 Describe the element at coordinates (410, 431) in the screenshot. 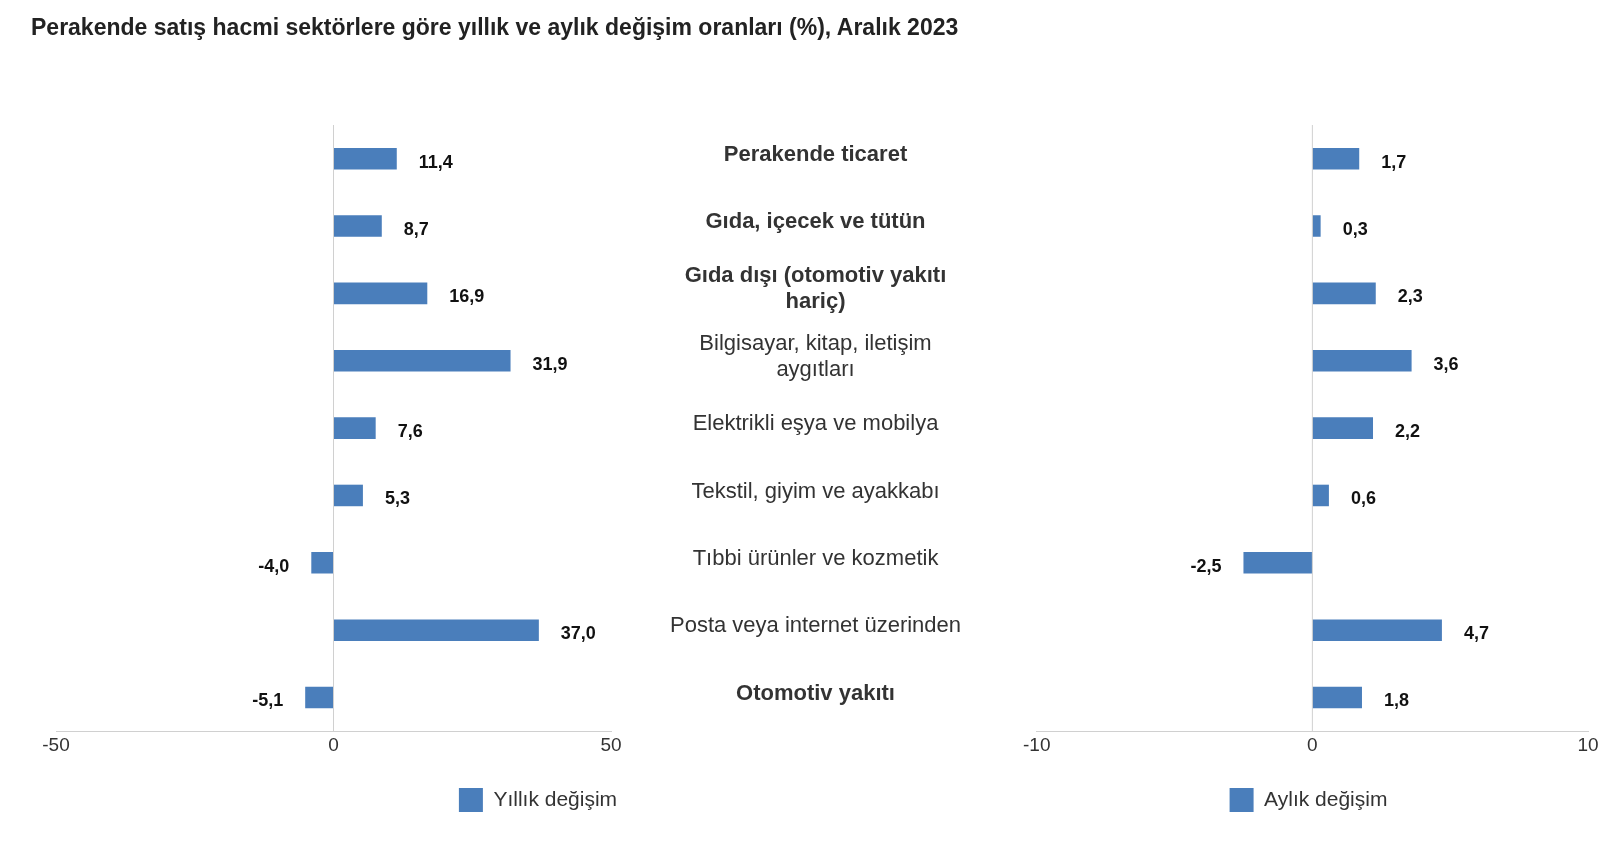

I see `data-label: 7,6` at that location.